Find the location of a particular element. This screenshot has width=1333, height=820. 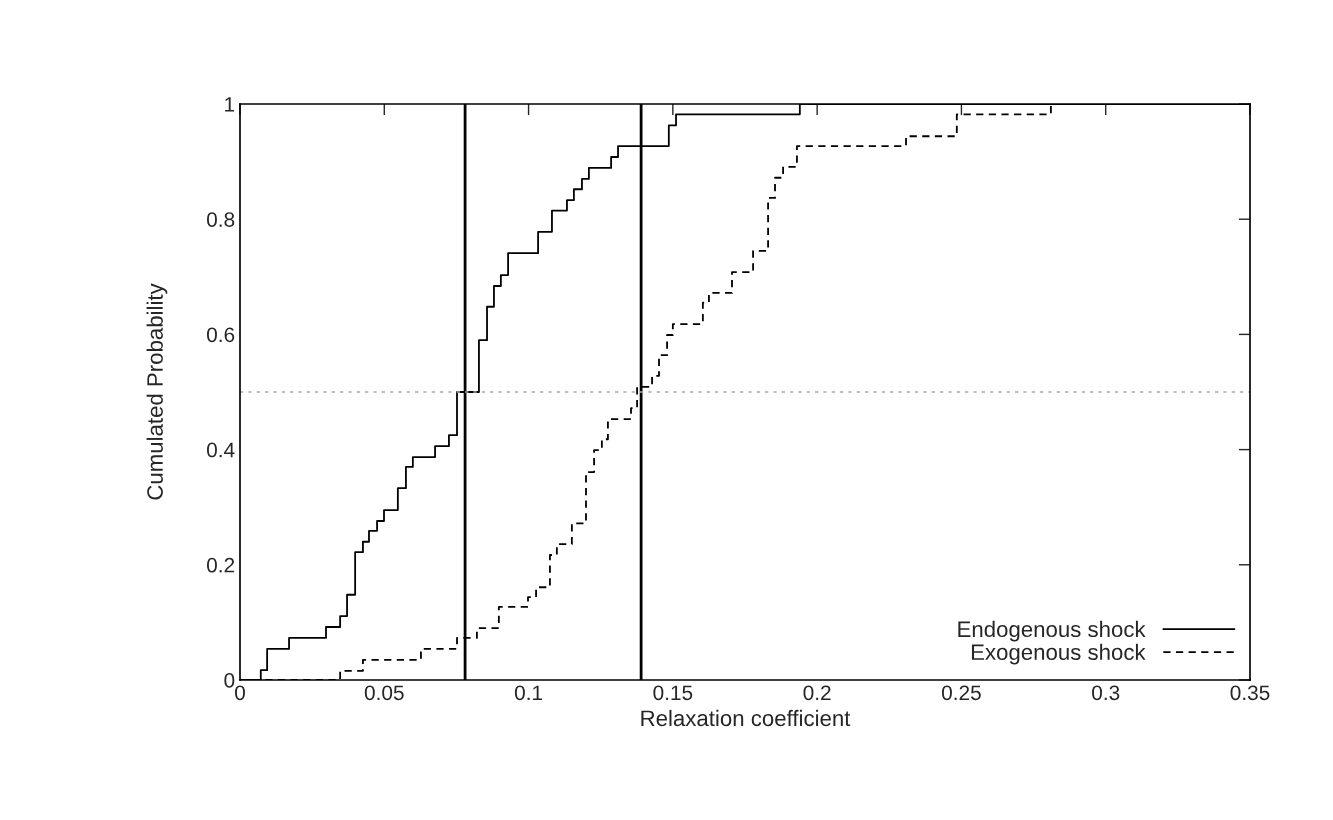

x-tick-label: 0.05 is located at coordinates (384, 693).